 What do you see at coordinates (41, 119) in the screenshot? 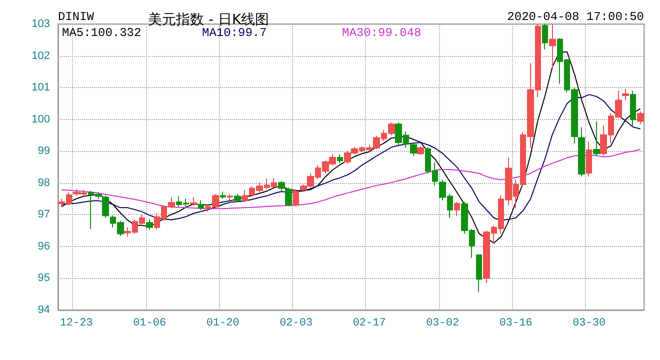
I see `y-tick-label: 100` at bounding box center [41, 119].